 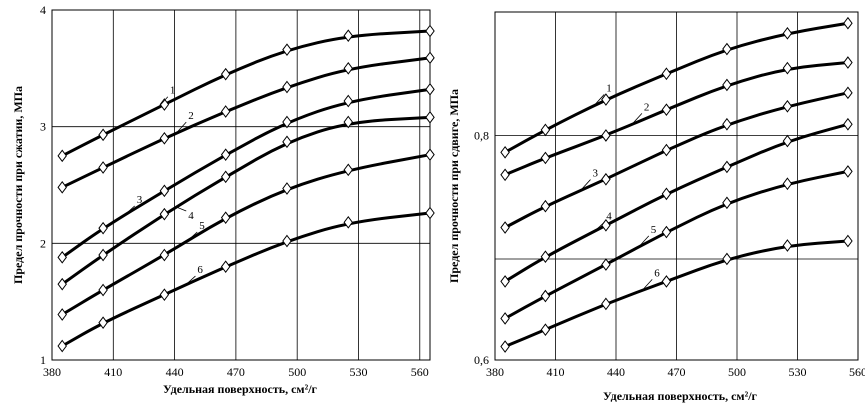 I want to click on y-tick-label: 2, so click(x=43, y=243).